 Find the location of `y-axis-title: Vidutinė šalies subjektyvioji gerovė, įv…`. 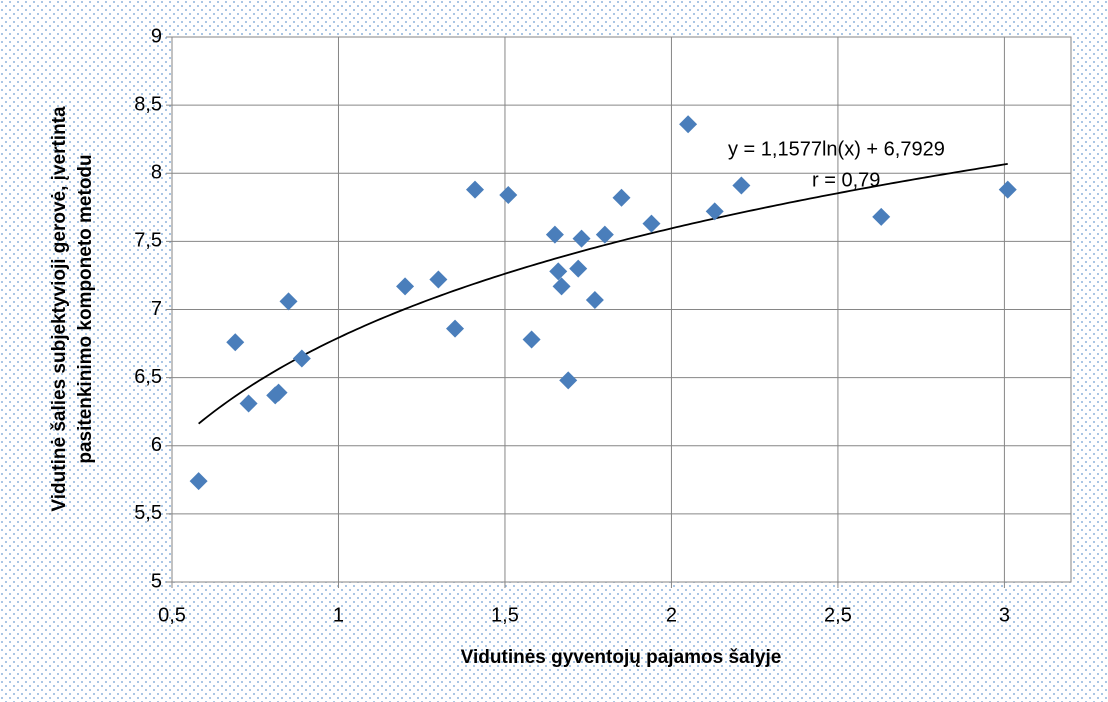

y-axis-title: Vidutinė šalies subjektyvioji gerovė, įv… is located at coordinates (59, 309).